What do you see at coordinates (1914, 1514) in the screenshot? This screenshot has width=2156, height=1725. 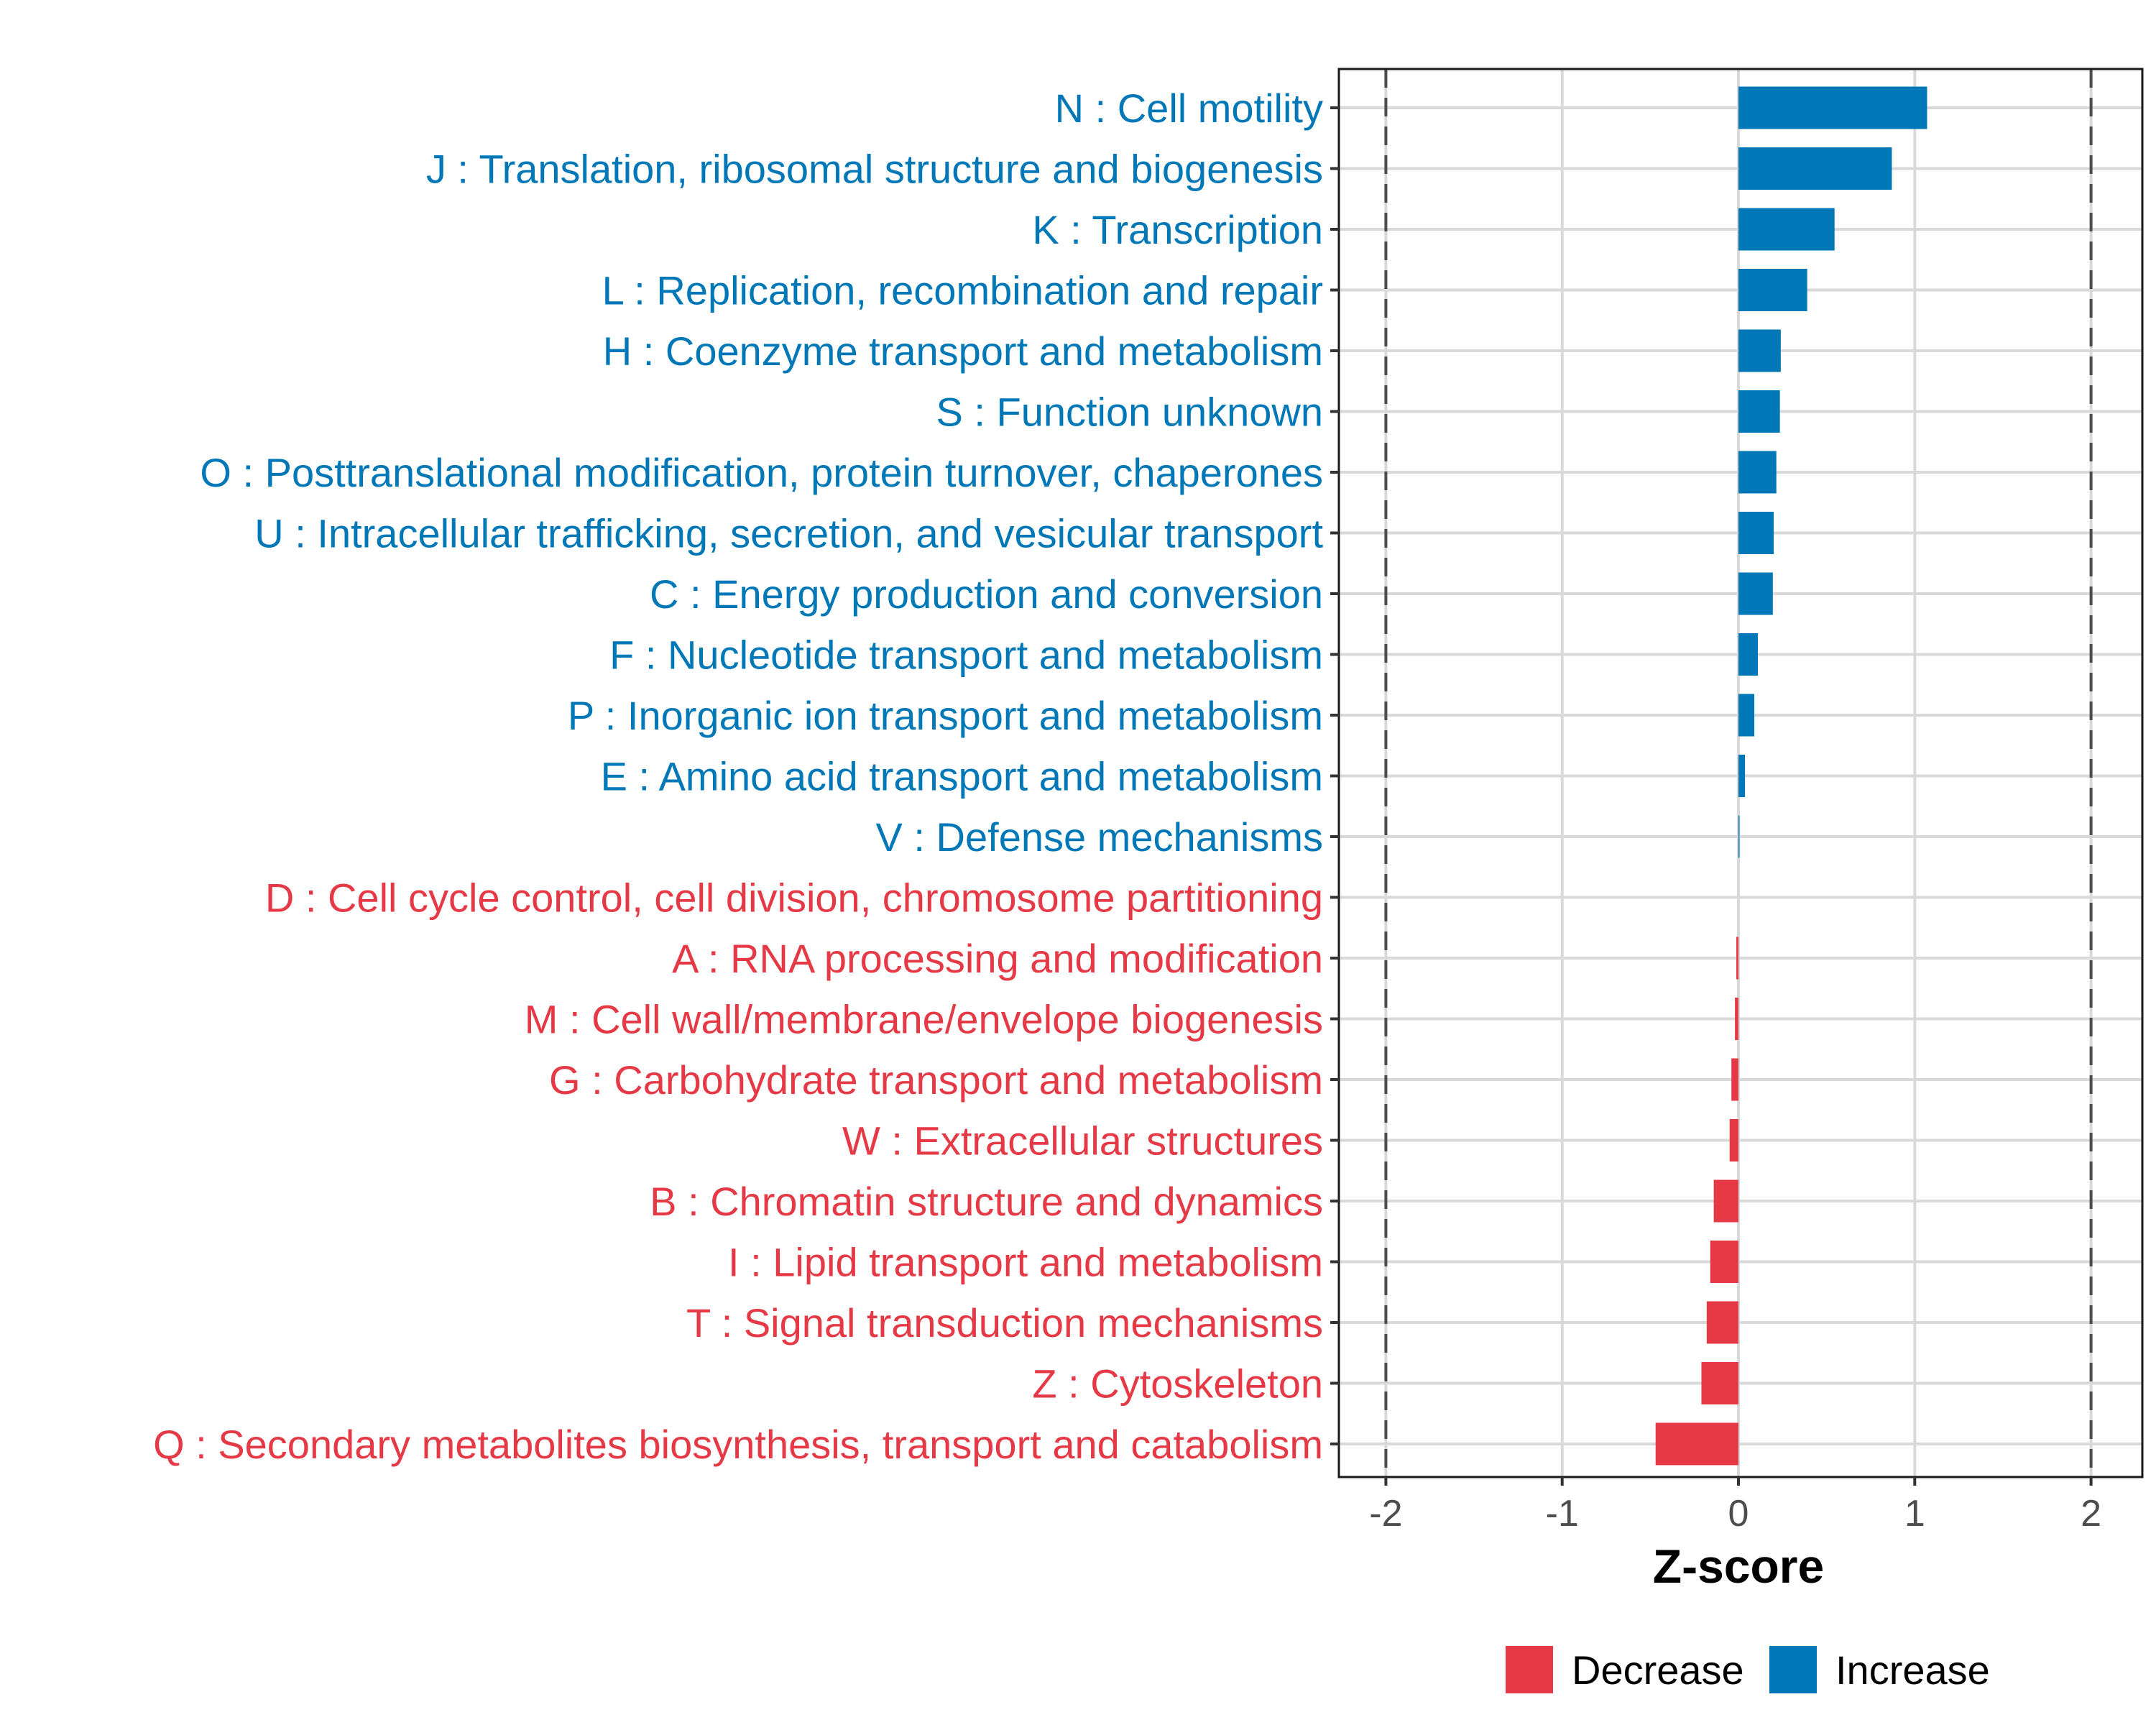 I see `x-tick-label: 1` at bounding box center [1914, 1514].